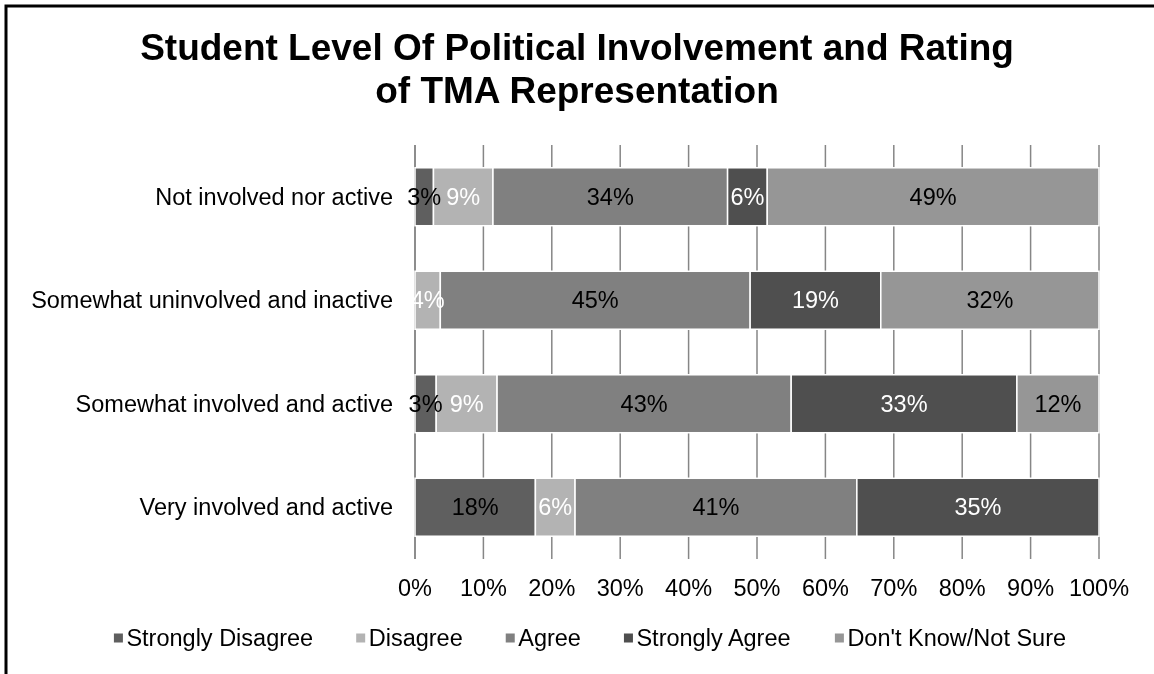  What do you see at coordinates (990, 300) in the screenshot?
I see `data-label: 32%` at bounding box center [990, 300].